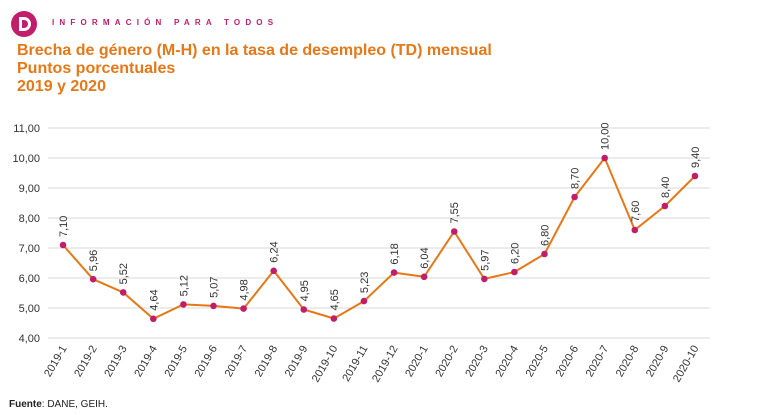 This screenshot has width=757, height=415. What do you see at coordinates (146, 362) in the screenshot?
I see `x-tick-label: 2019-4` at bounding box center [146, 362].